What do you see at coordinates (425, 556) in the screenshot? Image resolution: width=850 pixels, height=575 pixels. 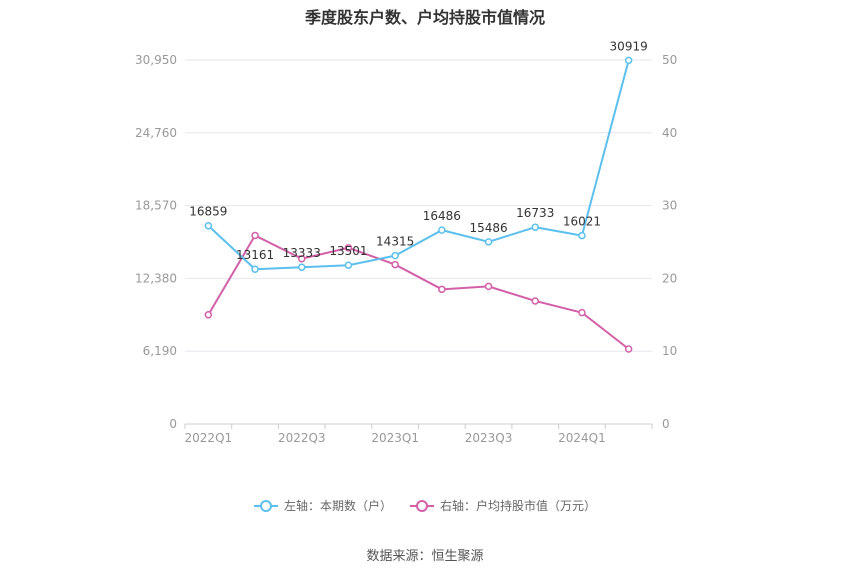 I see `source-note: 数据来源：恒生聚源` at bounding box center [425, 556].